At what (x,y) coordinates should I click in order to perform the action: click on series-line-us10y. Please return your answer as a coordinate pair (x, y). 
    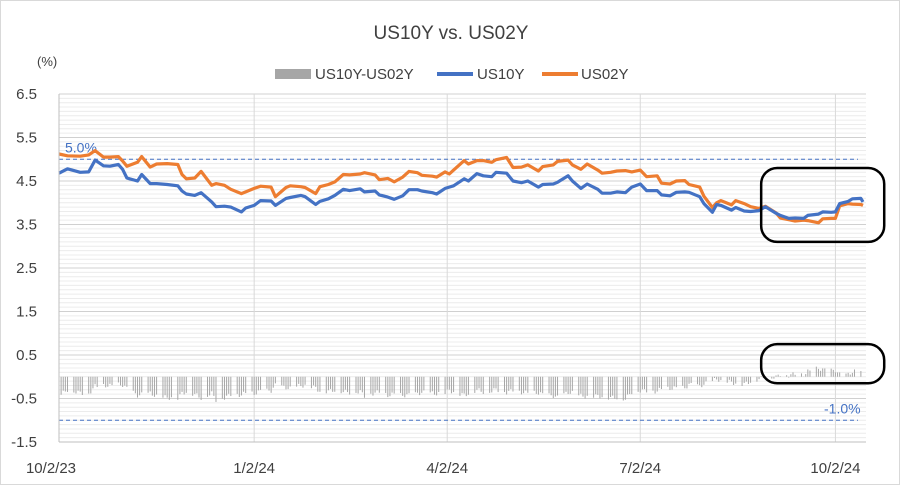
    Looking at the image, I should click on (461, 189).